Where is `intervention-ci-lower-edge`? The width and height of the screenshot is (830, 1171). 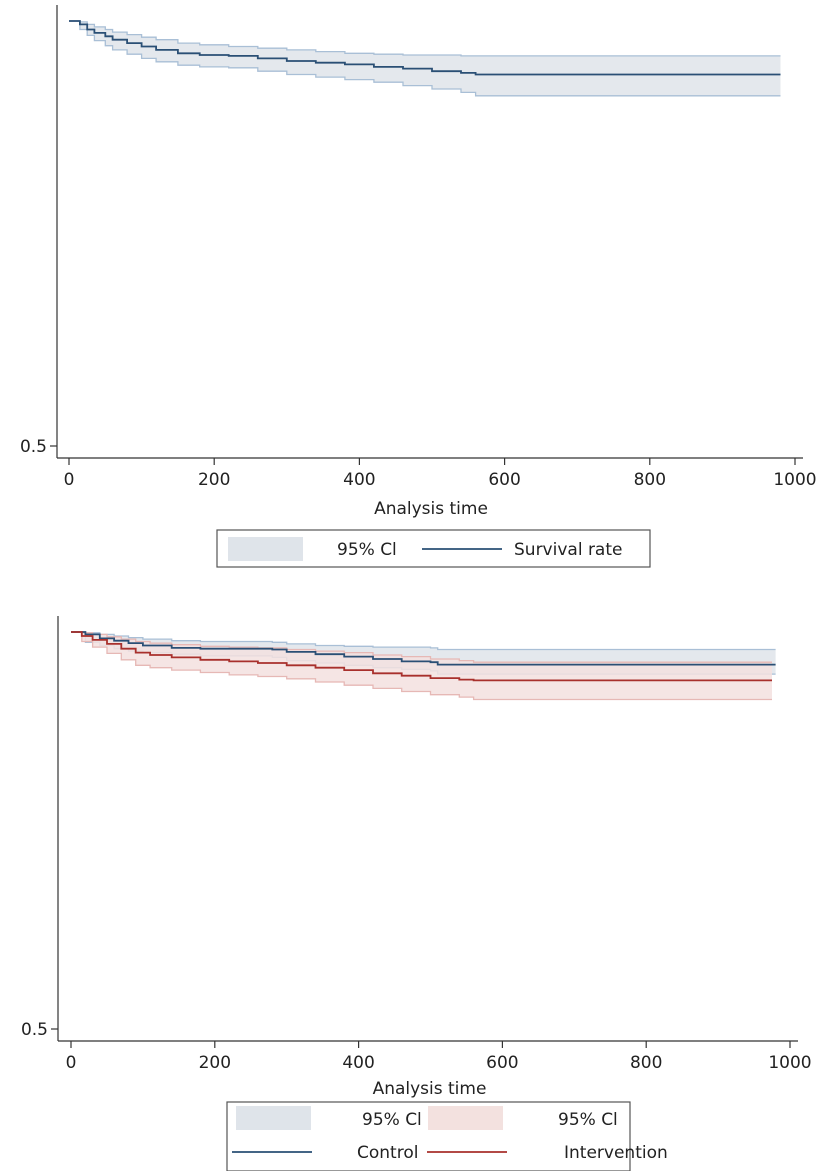
intervention-ci-lower-edge is located at coordinates (421, 666).